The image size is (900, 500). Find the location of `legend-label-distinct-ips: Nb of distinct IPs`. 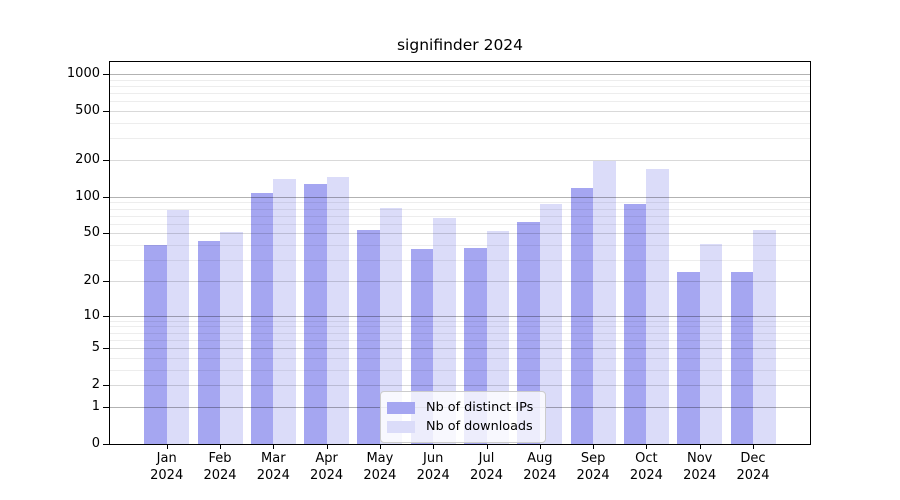

legend-label-distinct-ips: Nb of distinct IPs is located at coordinates (480, 407).